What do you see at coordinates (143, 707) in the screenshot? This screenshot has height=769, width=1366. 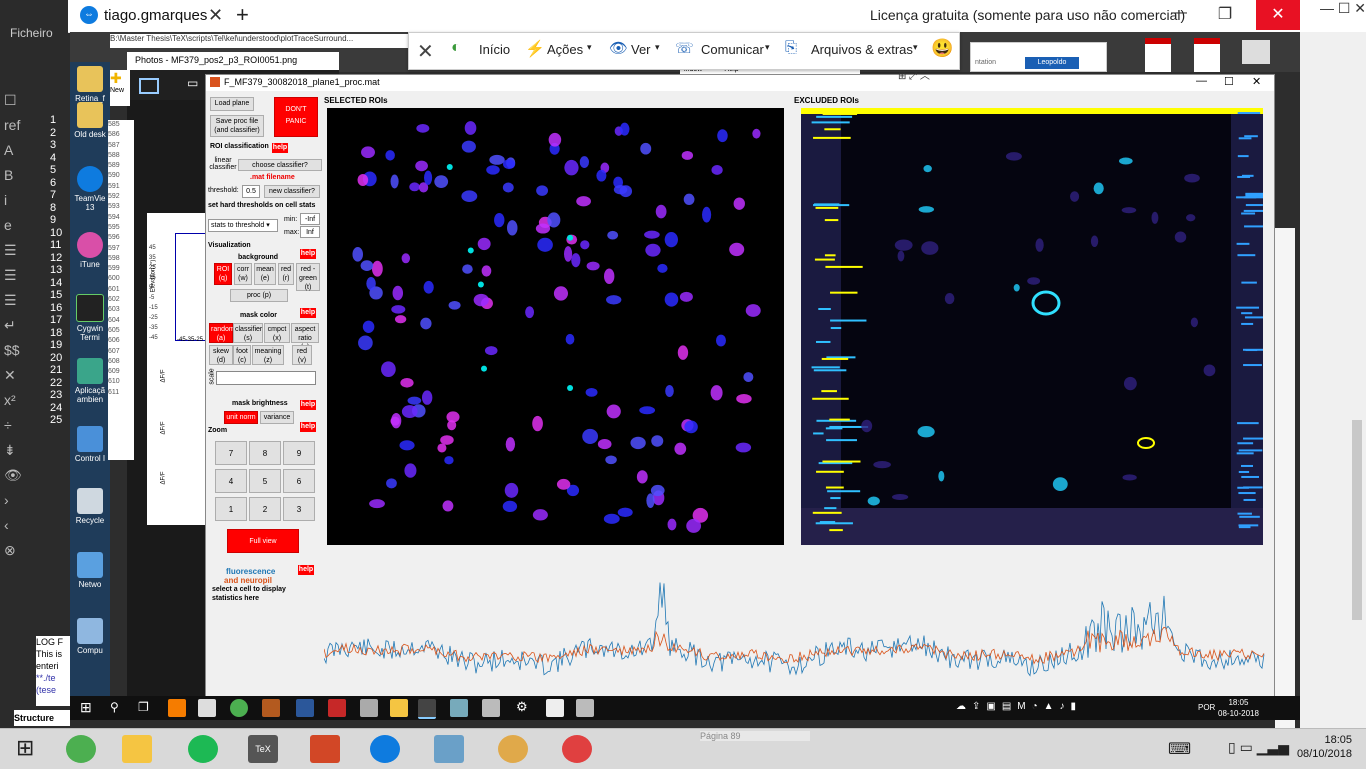 I see `task-view-icon: ❐` at bounding box center [143, 707].